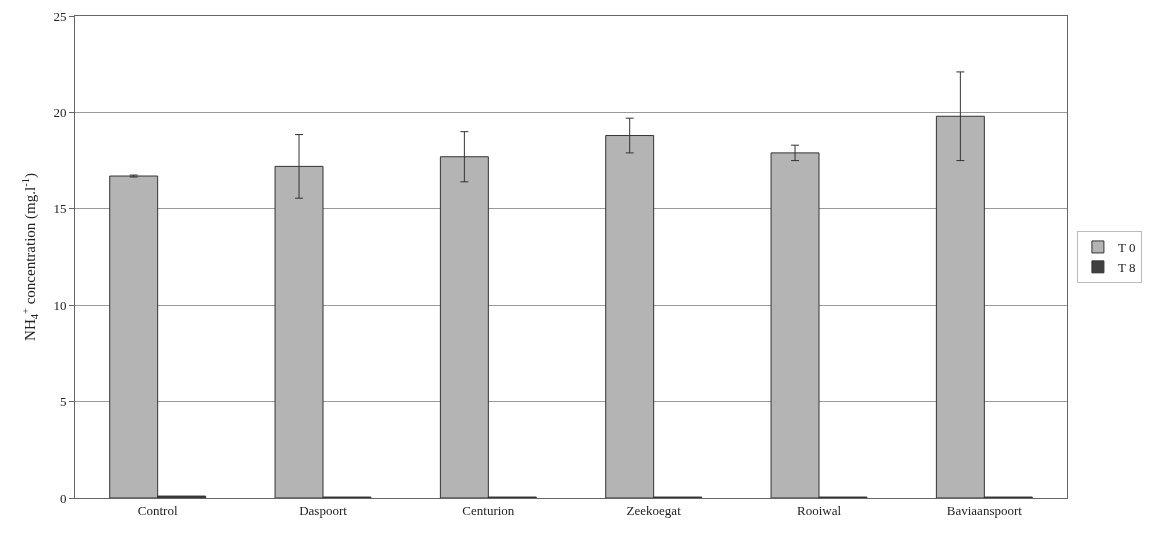  I want to click on legend-label: T 0, so click(1126, 248).